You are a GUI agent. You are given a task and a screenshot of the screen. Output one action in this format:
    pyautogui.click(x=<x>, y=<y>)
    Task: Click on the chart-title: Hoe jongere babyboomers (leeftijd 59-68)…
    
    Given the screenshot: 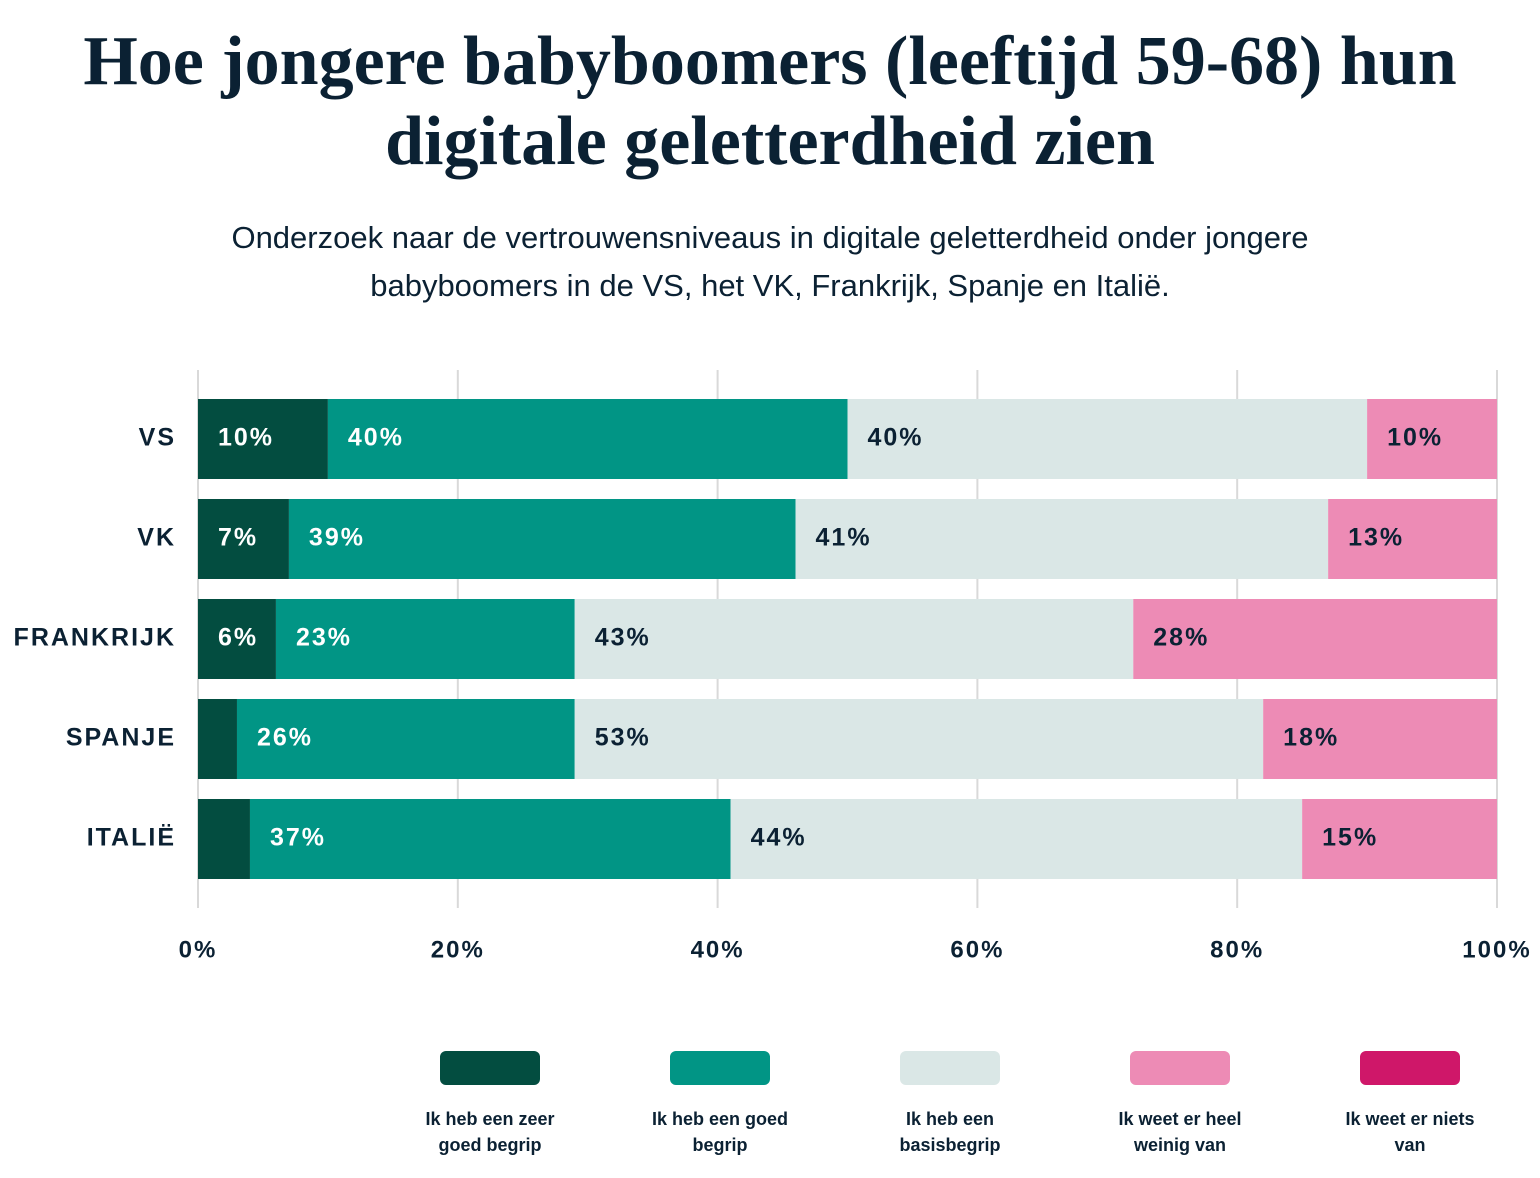 What is the action you would take?
    pyautogui.click(x=770, y=101)
    